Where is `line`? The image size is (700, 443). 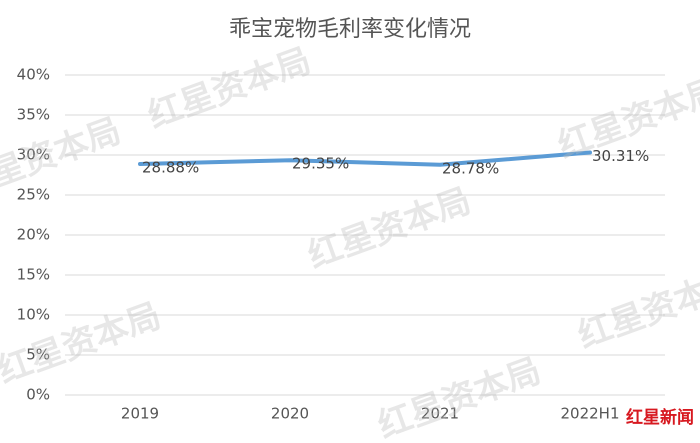
line is located at coordinates (365, 158).